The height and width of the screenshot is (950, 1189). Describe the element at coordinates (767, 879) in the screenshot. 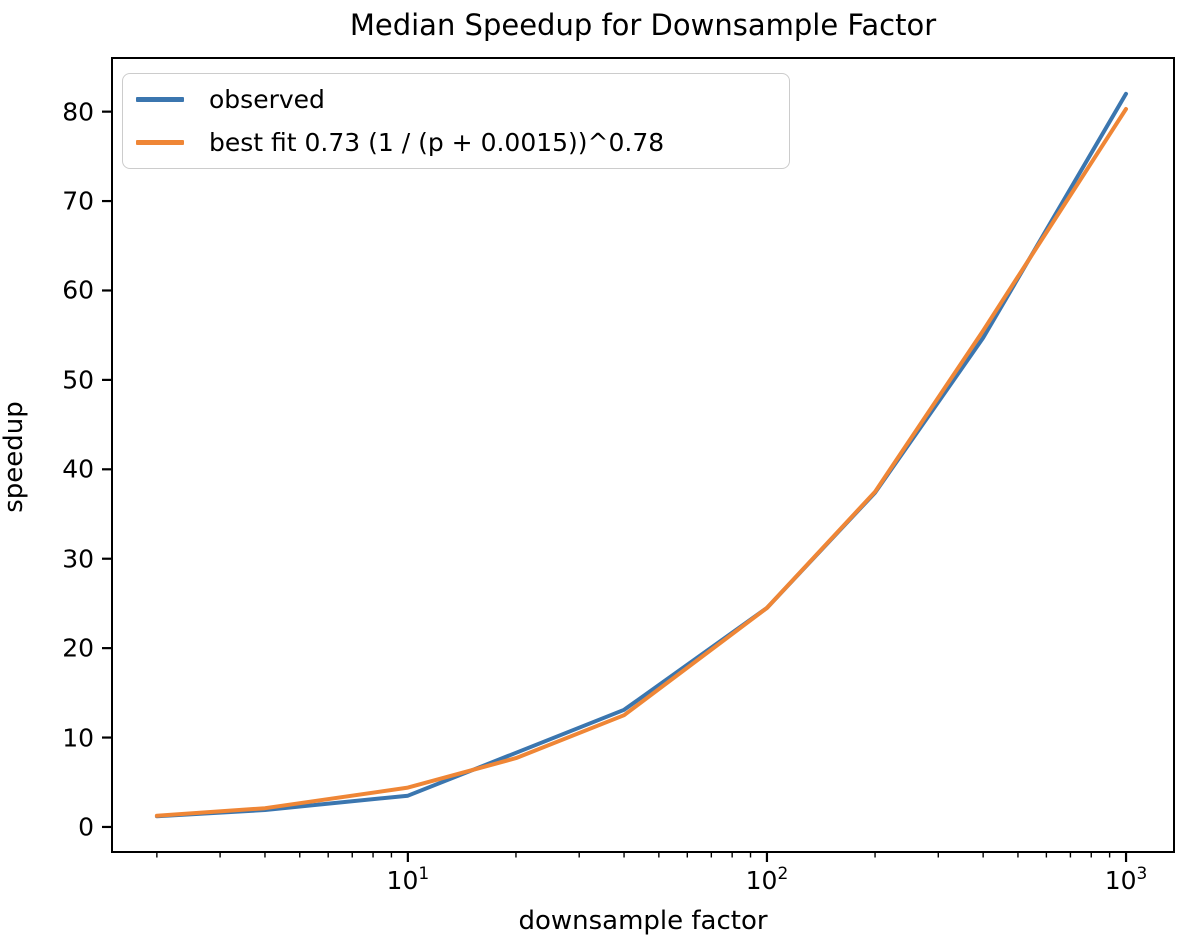

I see `x-tick-label: 102` at that location.